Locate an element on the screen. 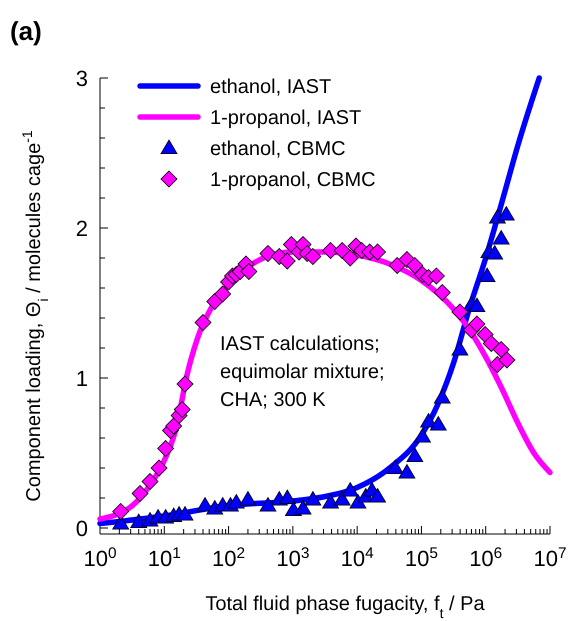  x-tick-label: 10$^{2}$ is located at coordinates (229, 557).